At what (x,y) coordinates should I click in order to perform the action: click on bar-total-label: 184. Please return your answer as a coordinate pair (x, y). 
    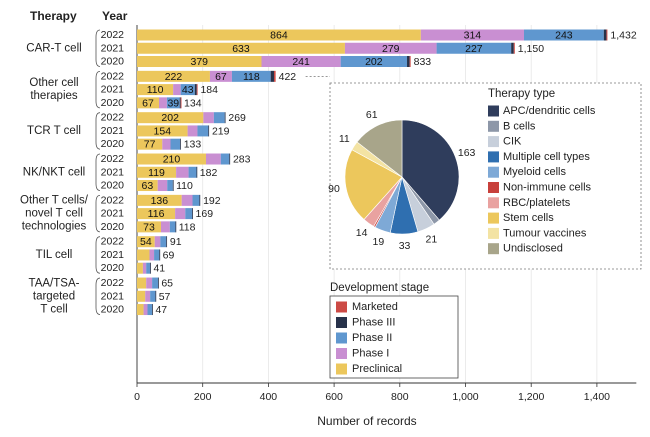
    Looking at the image, I should click on (209, 90).